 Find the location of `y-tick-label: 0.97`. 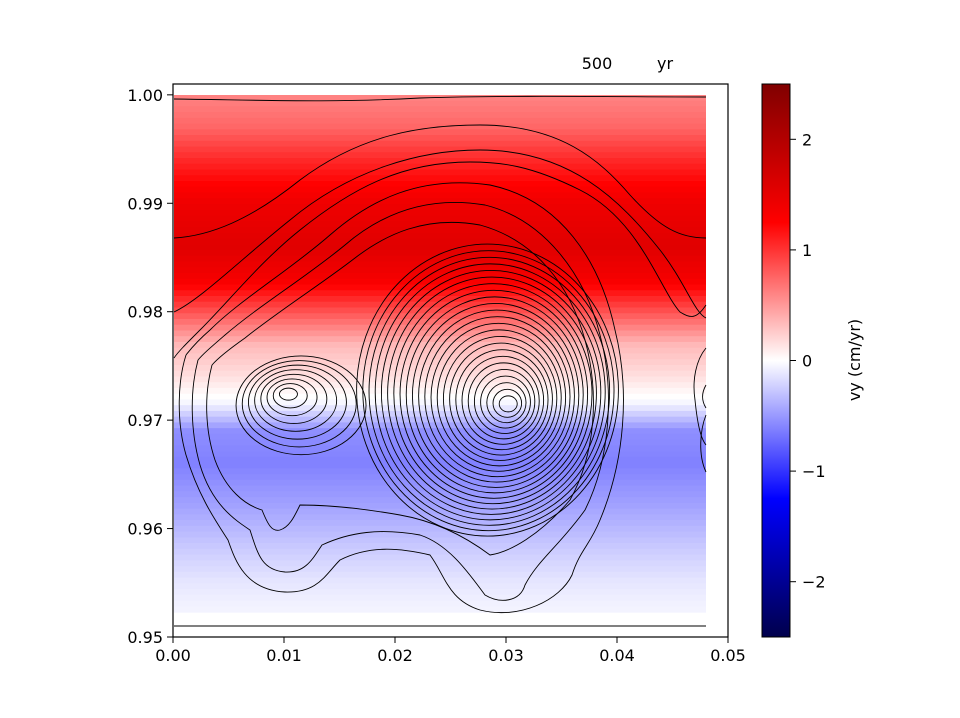

y-tick-label: 0.97 is located at coordinates (145, 420).